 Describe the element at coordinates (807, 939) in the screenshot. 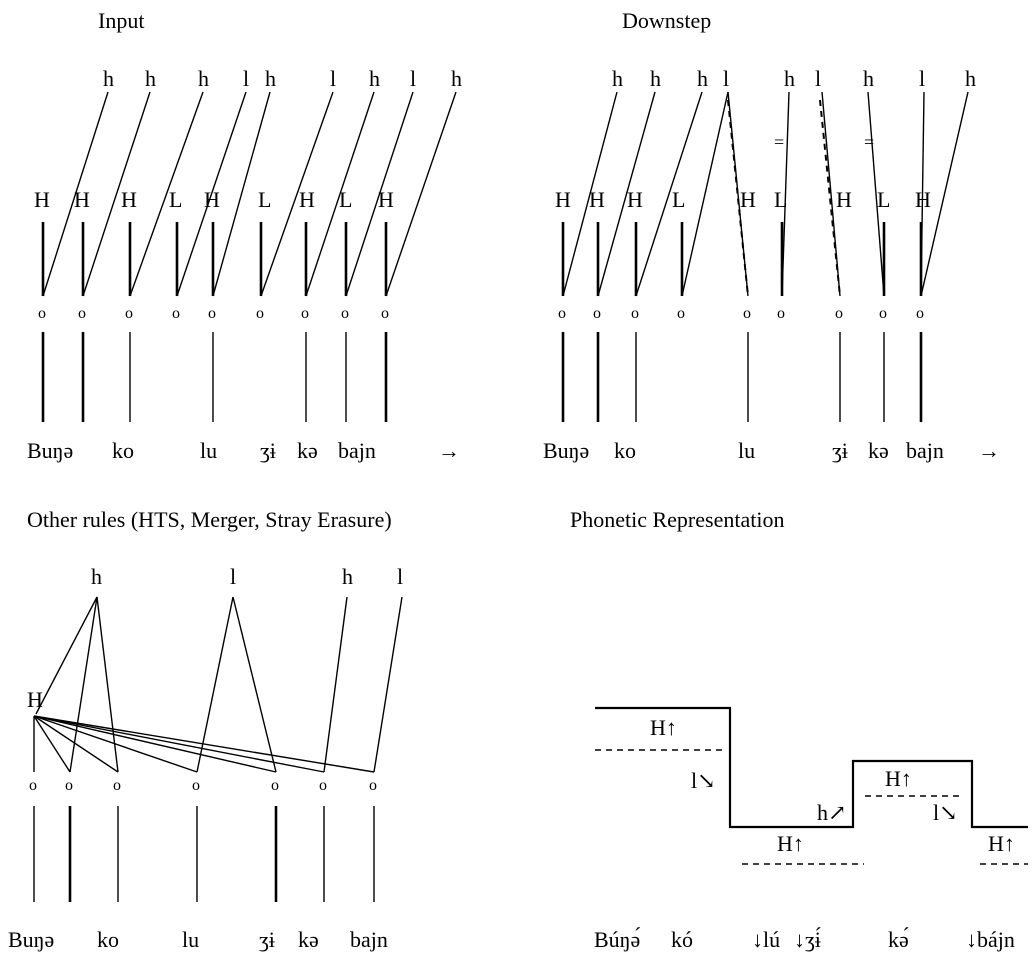

I see `word: ↓ʒɨ́` at that location.